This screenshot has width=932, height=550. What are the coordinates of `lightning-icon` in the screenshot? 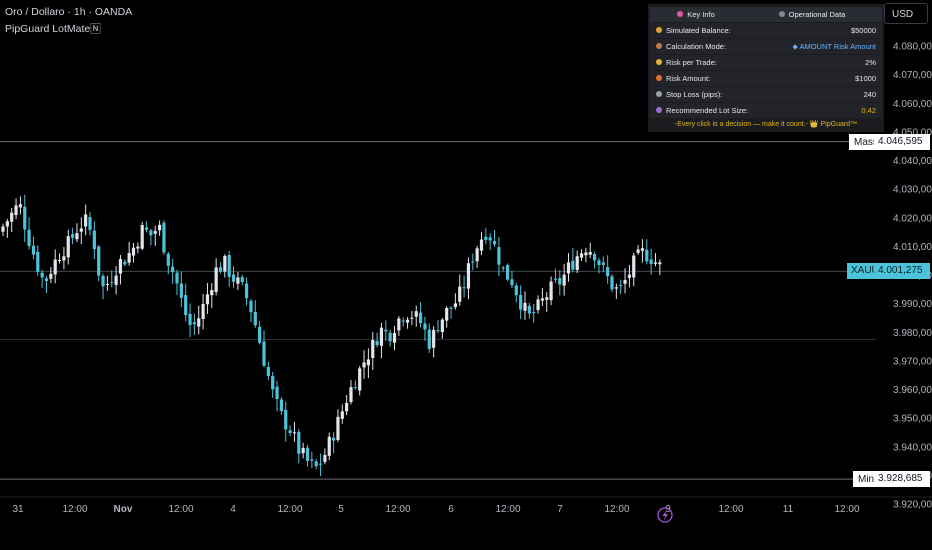 It's located at (665, 515).